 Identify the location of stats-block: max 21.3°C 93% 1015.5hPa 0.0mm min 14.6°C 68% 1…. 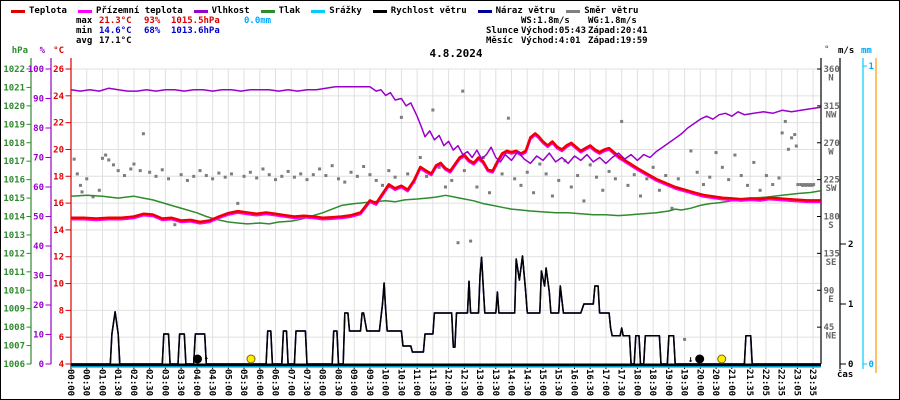
(173, 31).